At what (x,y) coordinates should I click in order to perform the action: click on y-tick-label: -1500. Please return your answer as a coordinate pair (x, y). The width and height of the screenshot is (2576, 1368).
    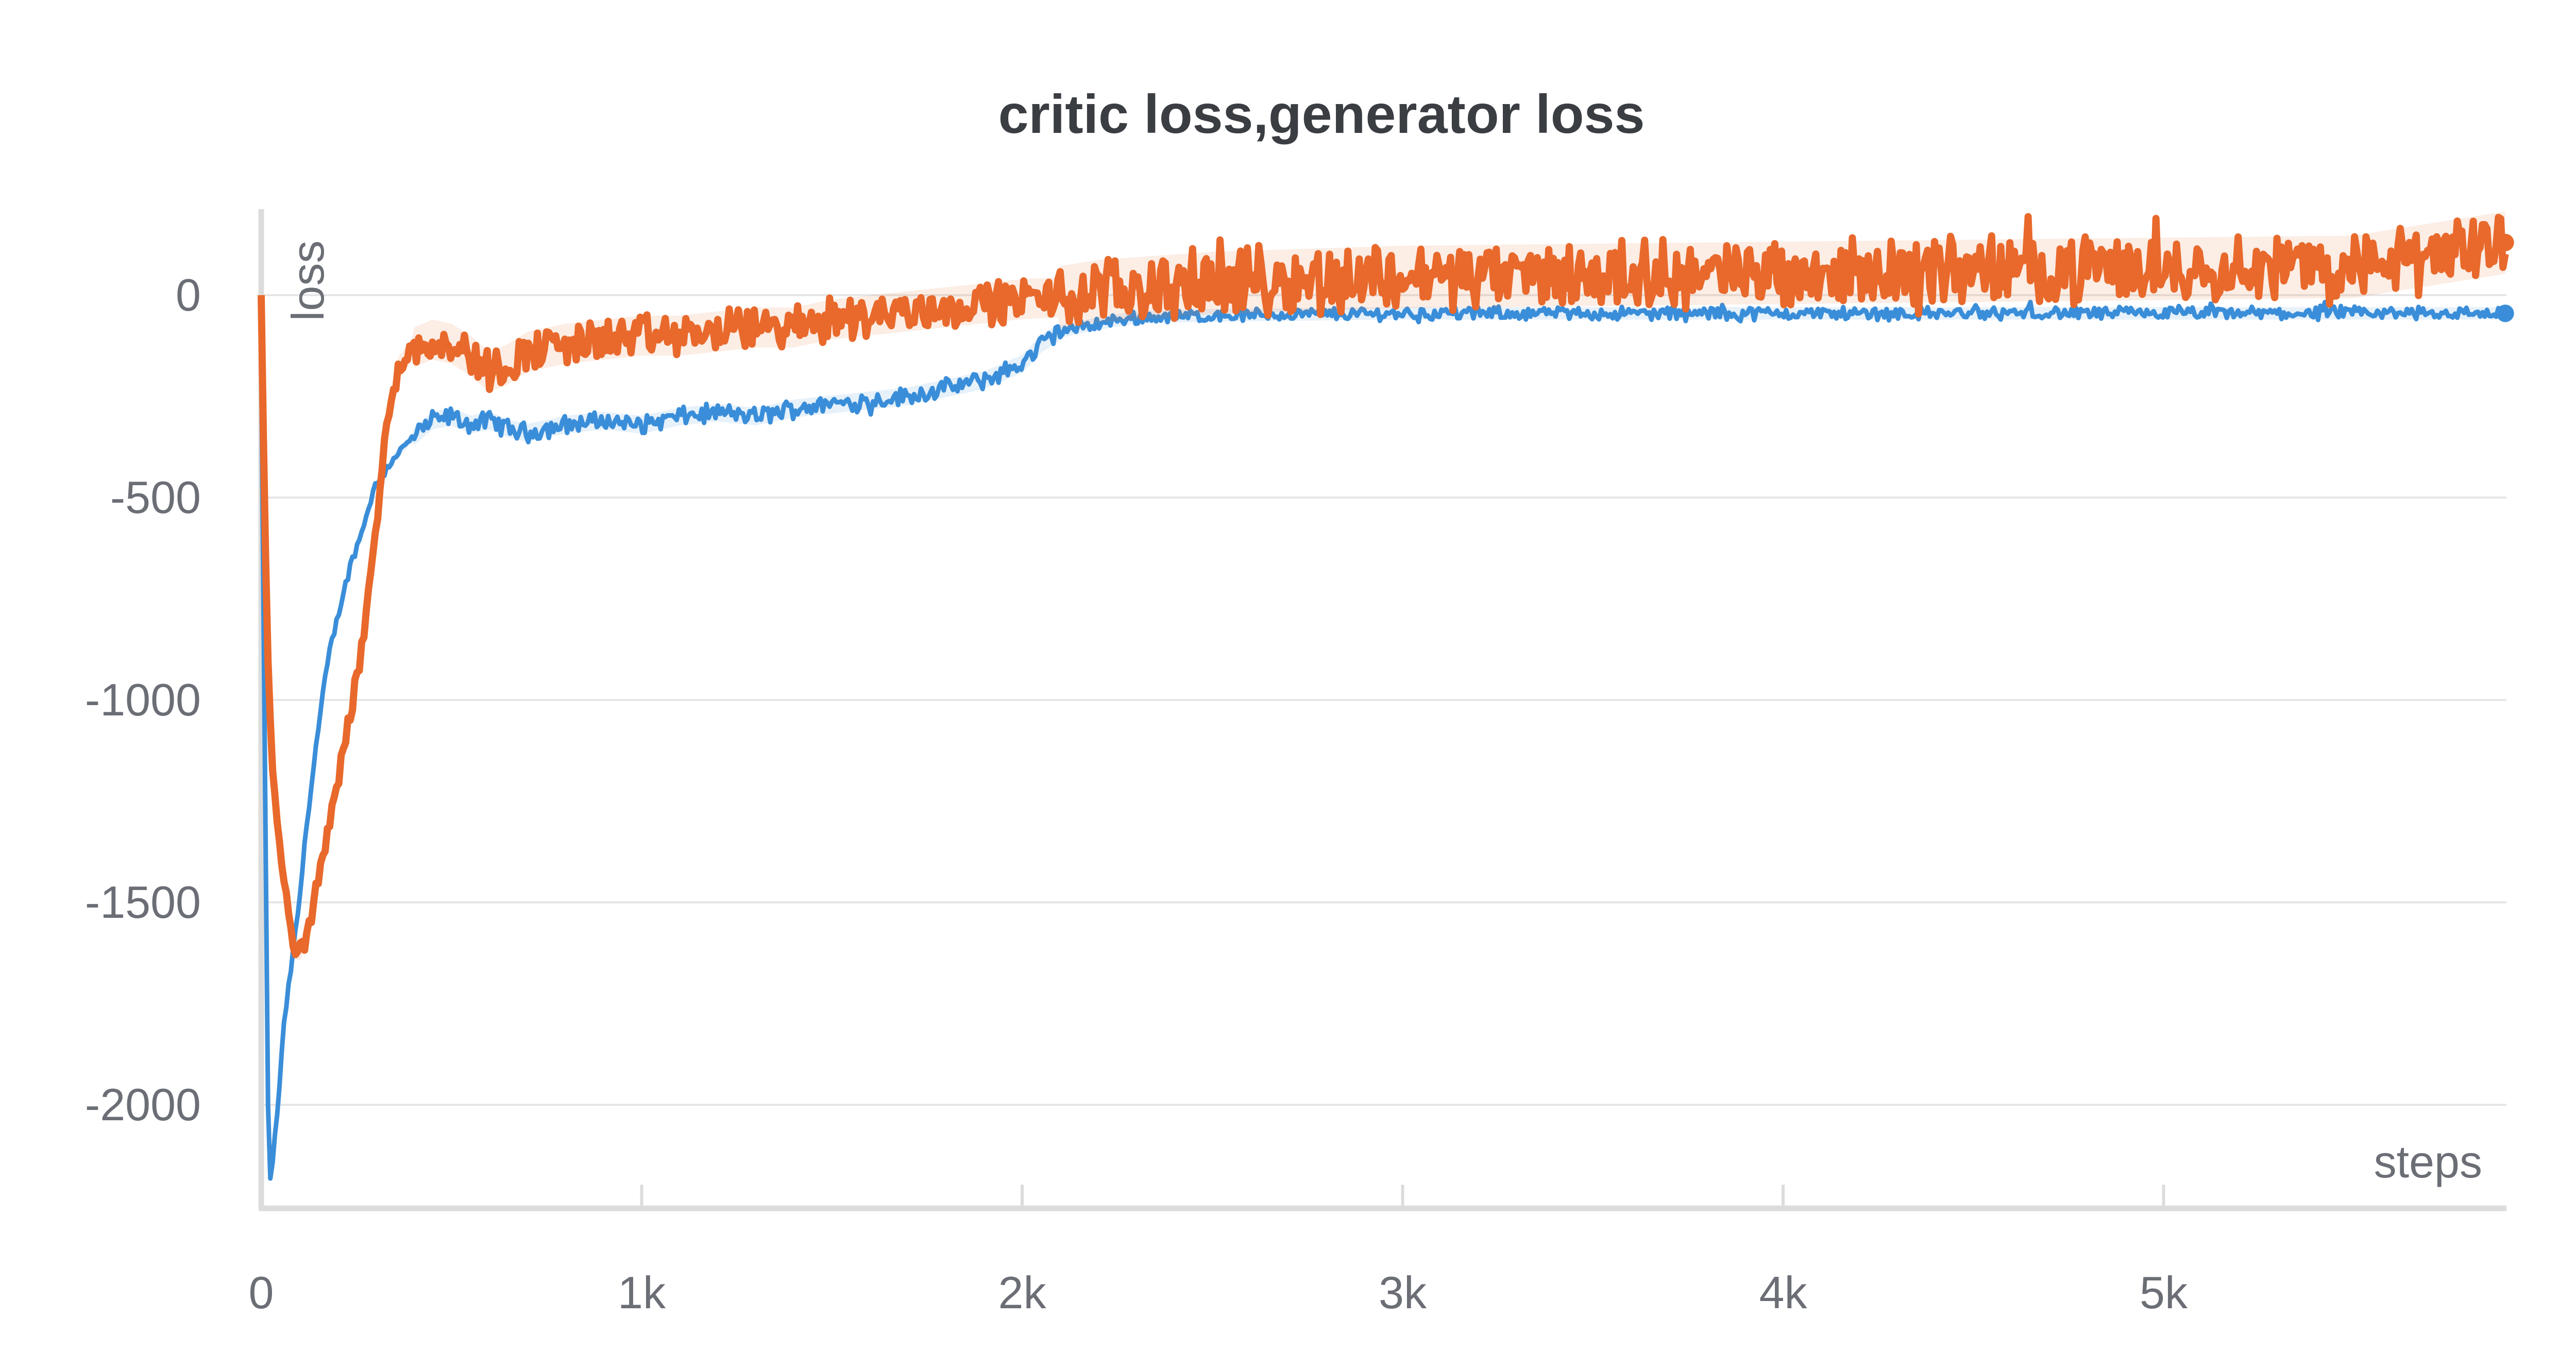
    Looking at the image, I should click on (143, 902).